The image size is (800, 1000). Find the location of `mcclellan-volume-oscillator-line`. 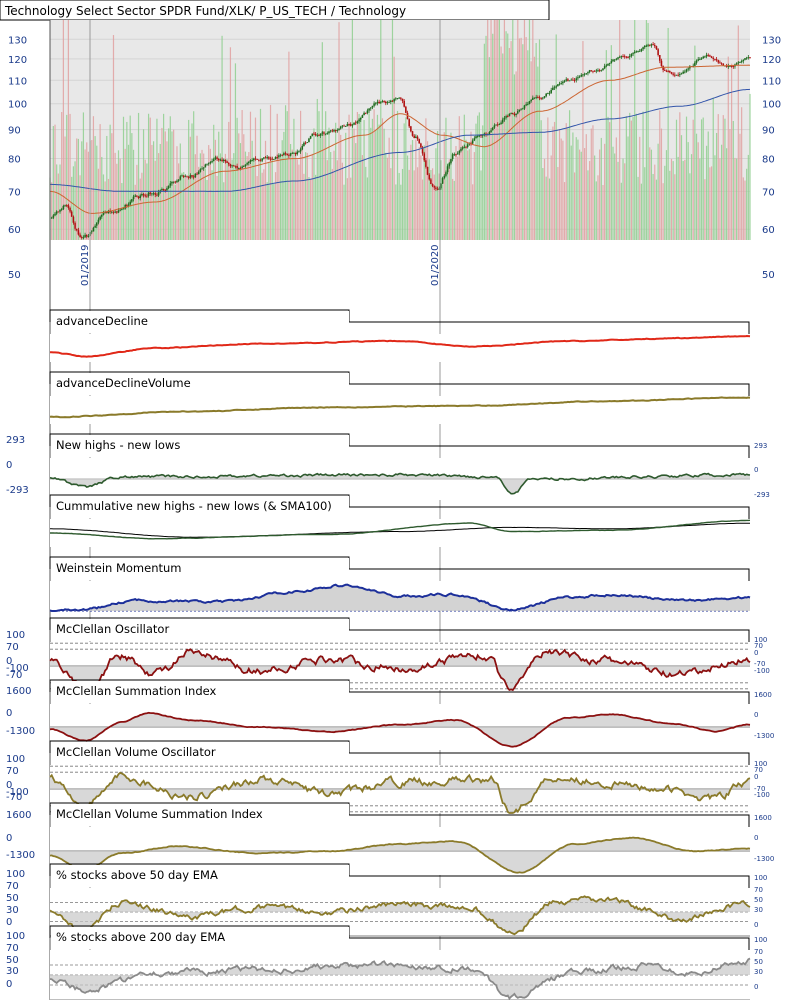

mcclellan-volume-oscillator-line is located at coordinates (400, 792).